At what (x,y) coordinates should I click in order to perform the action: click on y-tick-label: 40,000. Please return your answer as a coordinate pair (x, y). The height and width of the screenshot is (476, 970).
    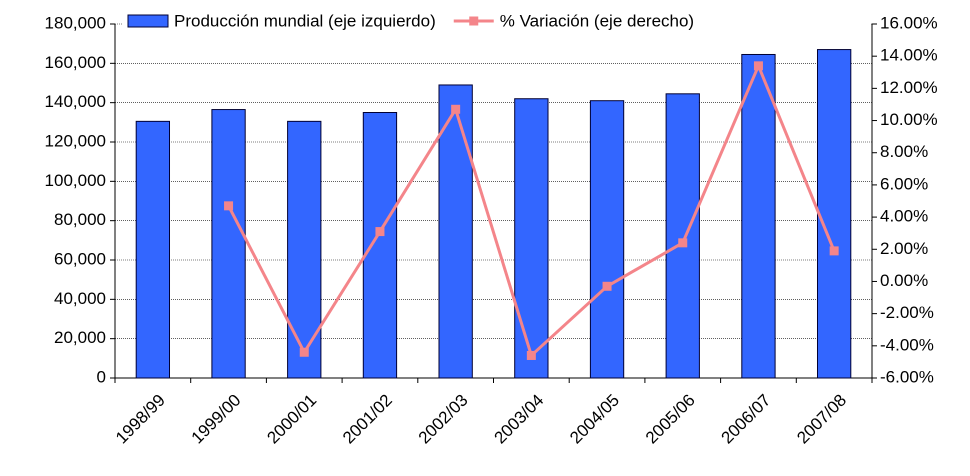
    Looking at the image, I should click on (80, 298).